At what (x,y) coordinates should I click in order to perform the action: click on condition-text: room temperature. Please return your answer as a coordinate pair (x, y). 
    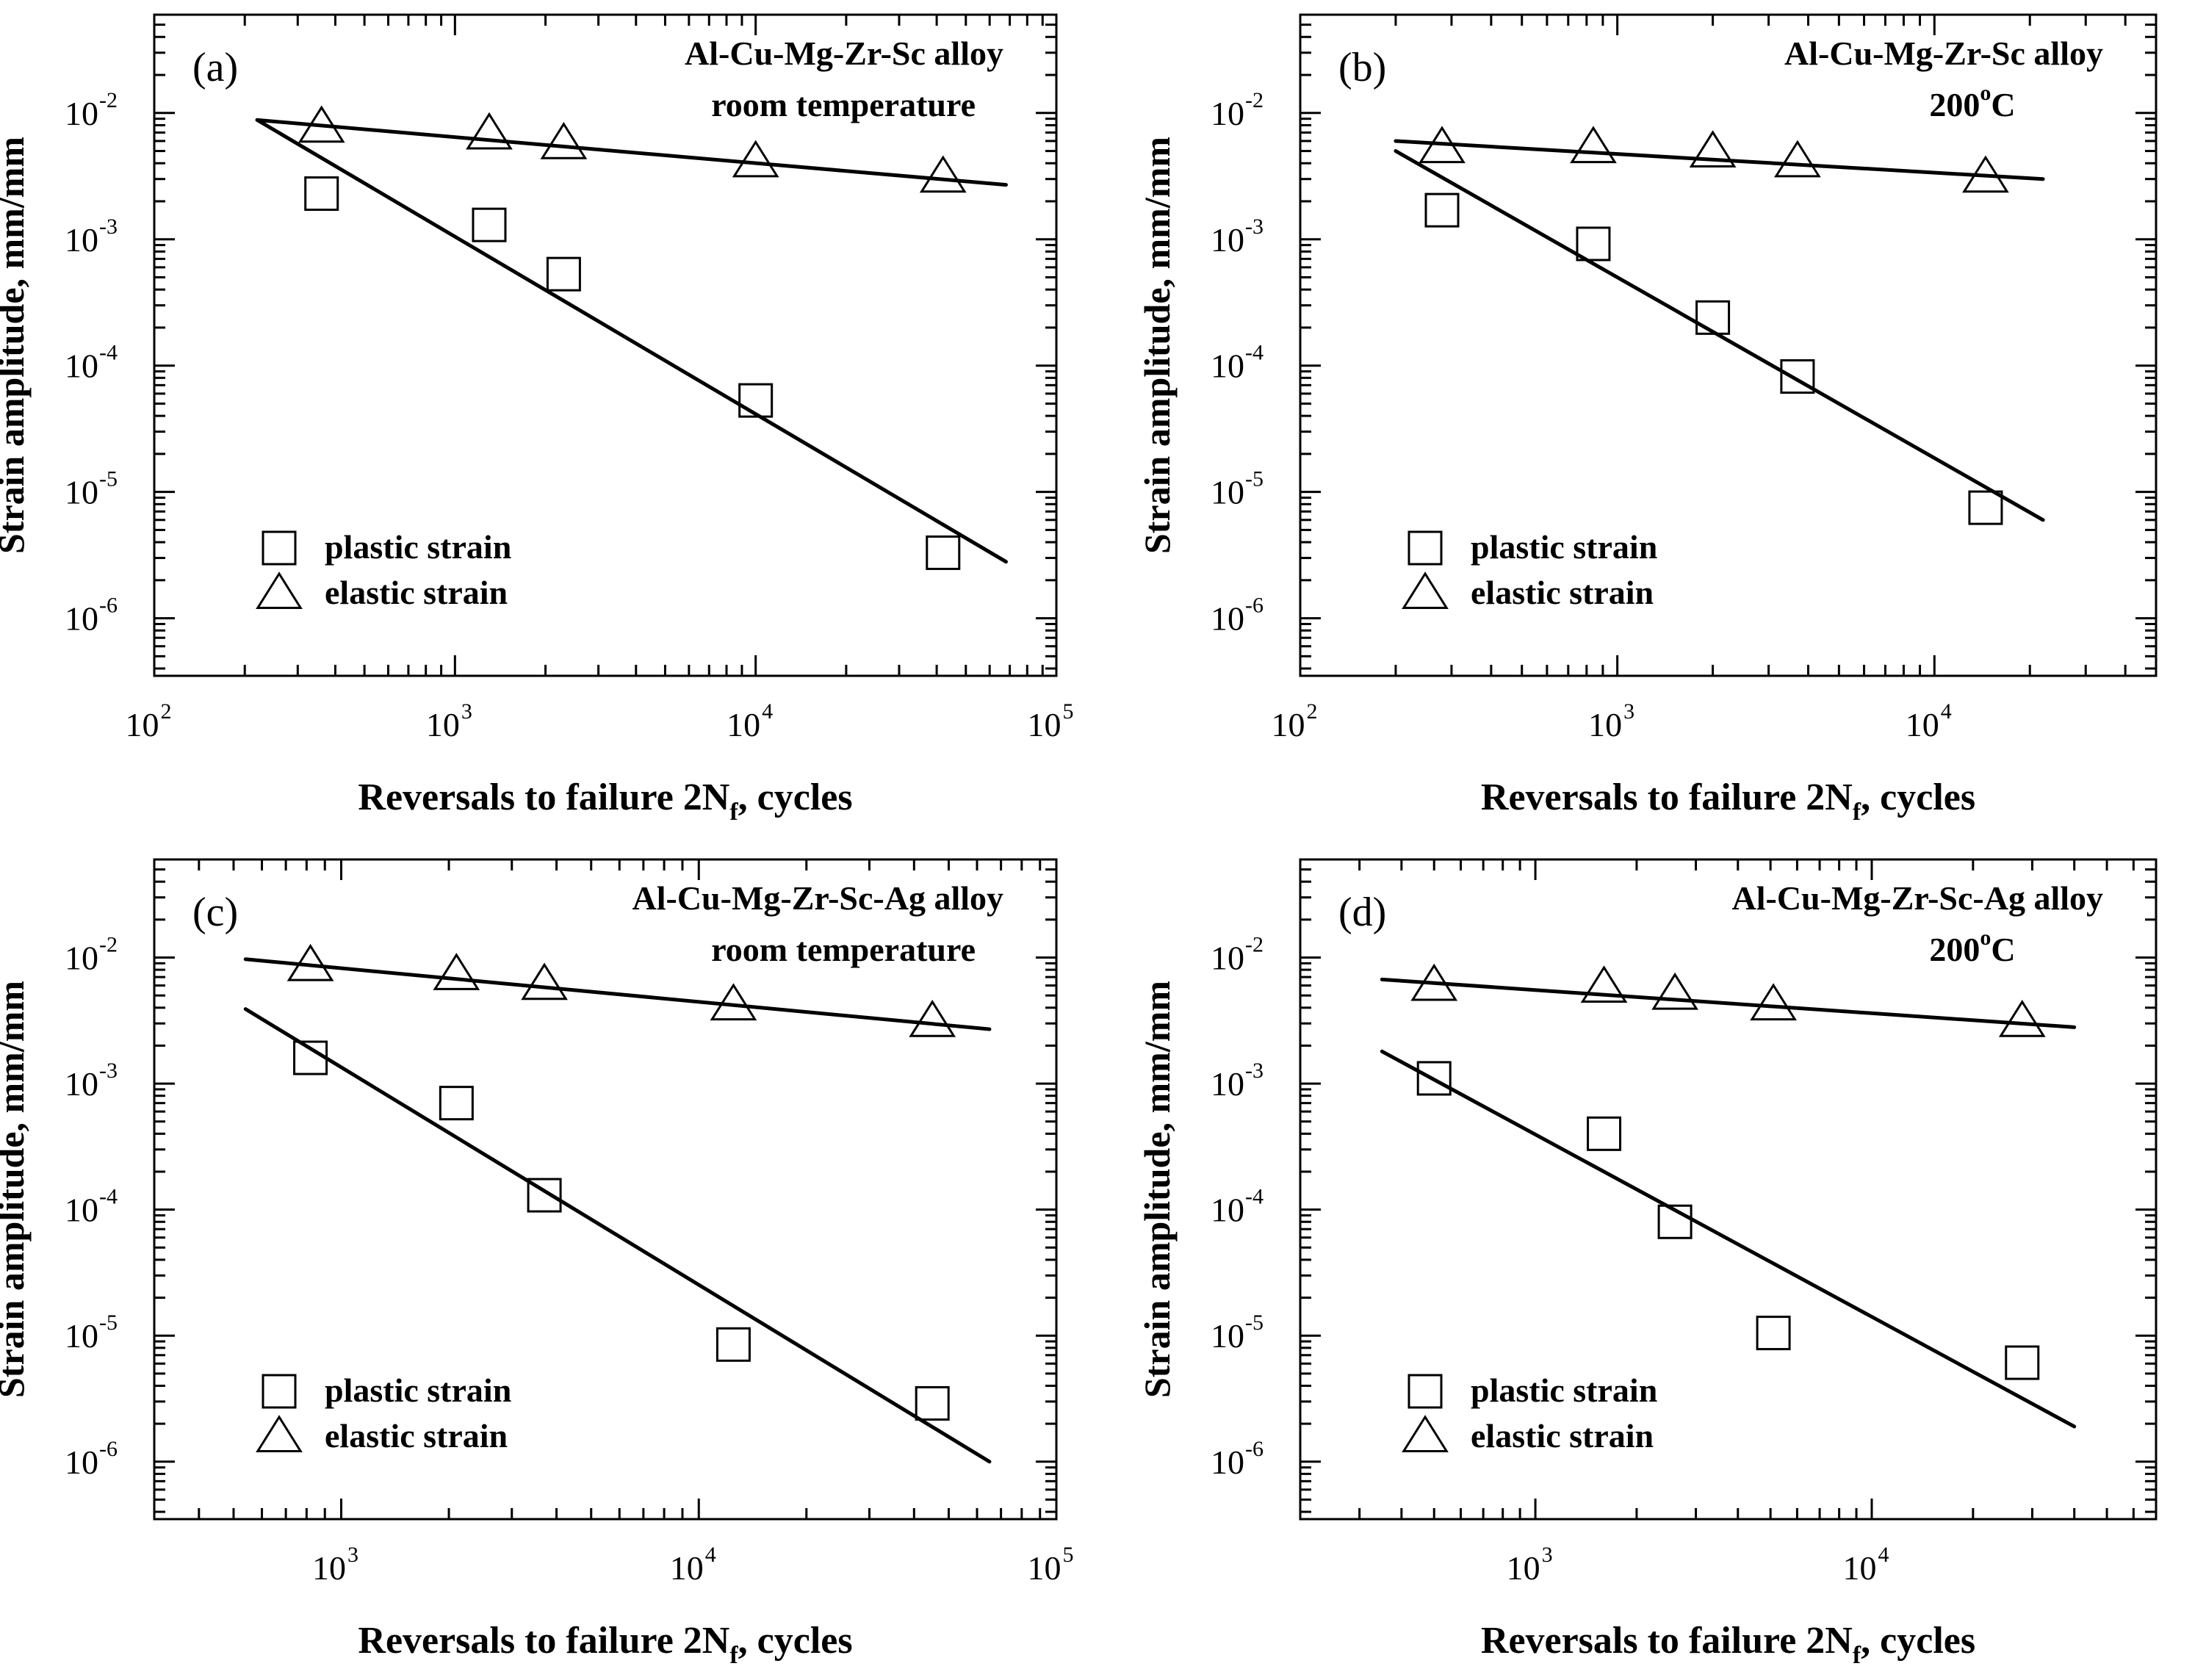
    Looking at the image, I should click on (843, 104).